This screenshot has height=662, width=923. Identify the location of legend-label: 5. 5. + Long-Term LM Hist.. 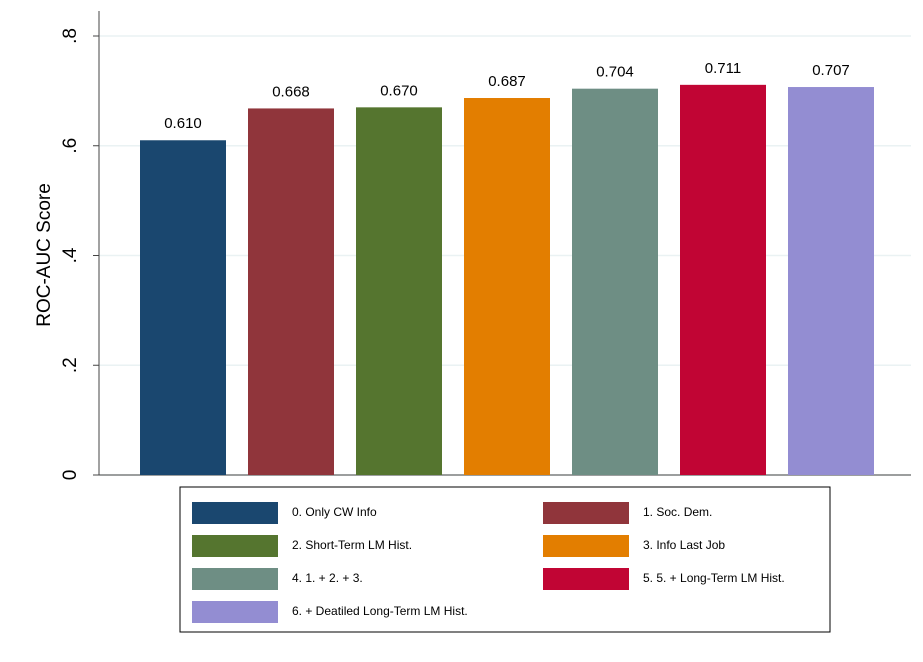
(714, 578).